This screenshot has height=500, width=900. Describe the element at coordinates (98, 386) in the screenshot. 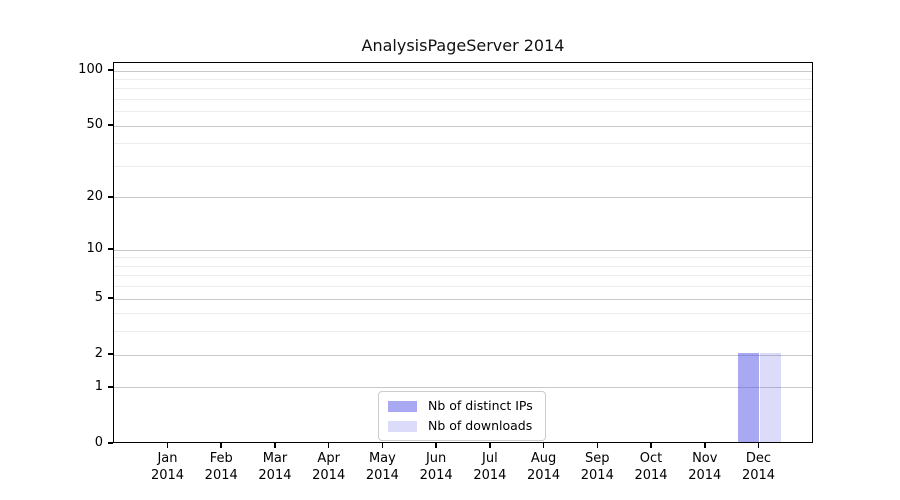

I see `y-tick-label: 1` at that location.